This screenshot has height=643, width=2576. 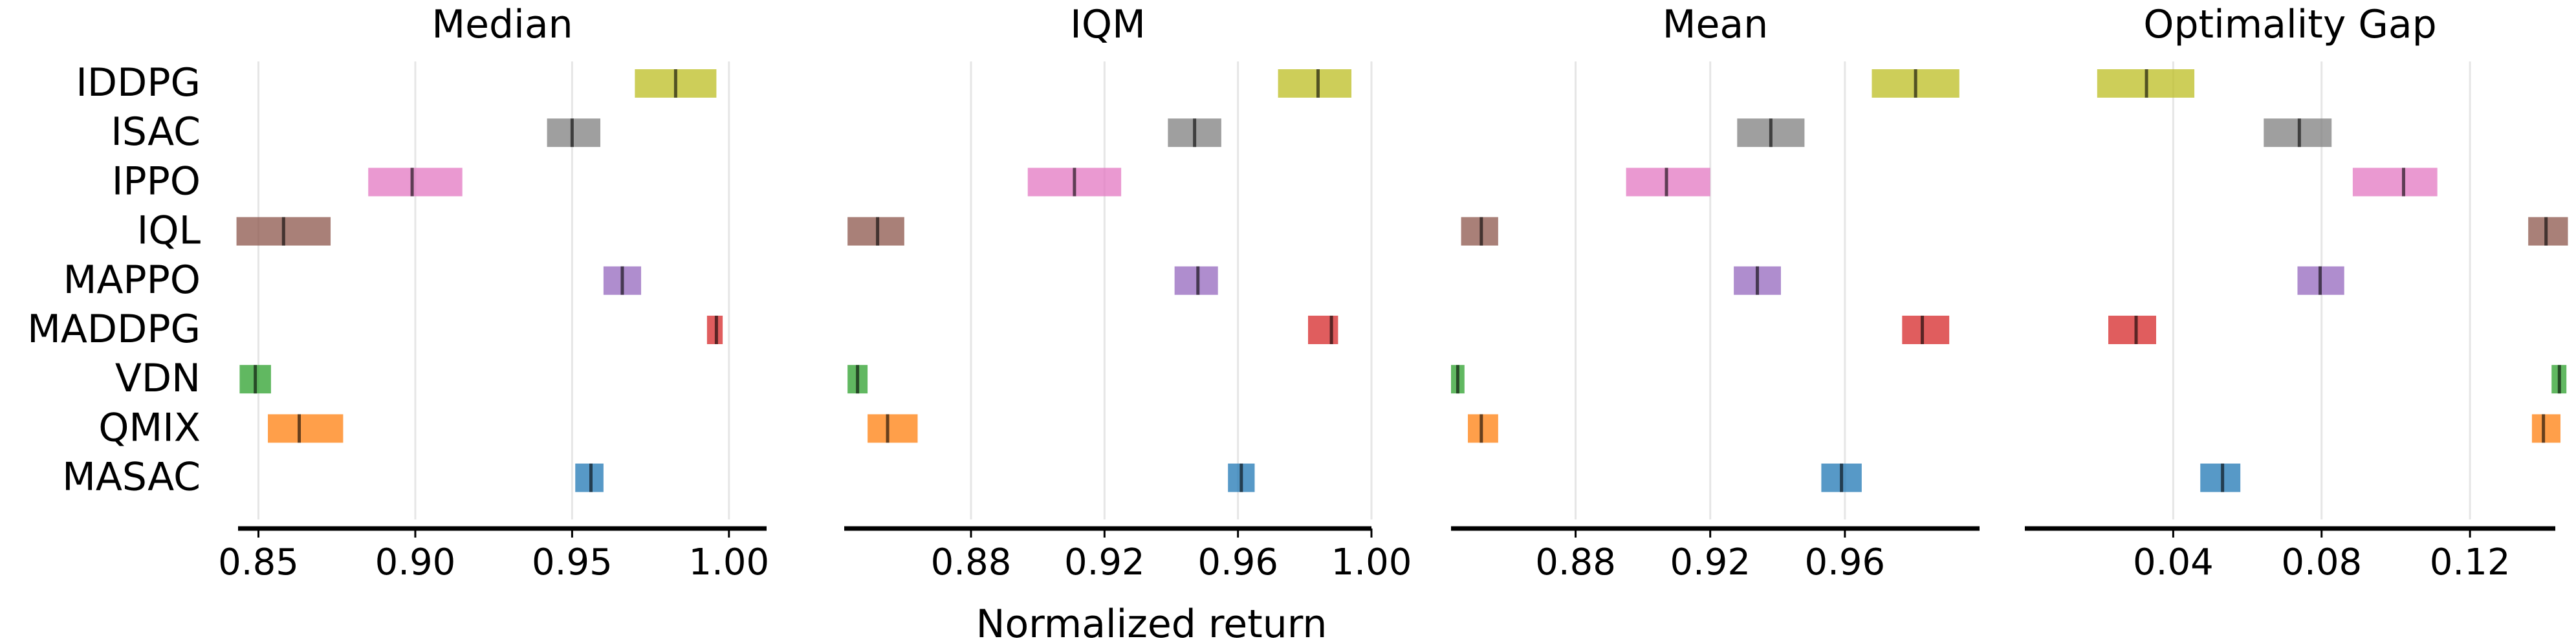 What do you see at coordinates (156, 132) in the screenshot?
I see `algorithm-label-isac: ISAC` at bounding box center [156, 132].